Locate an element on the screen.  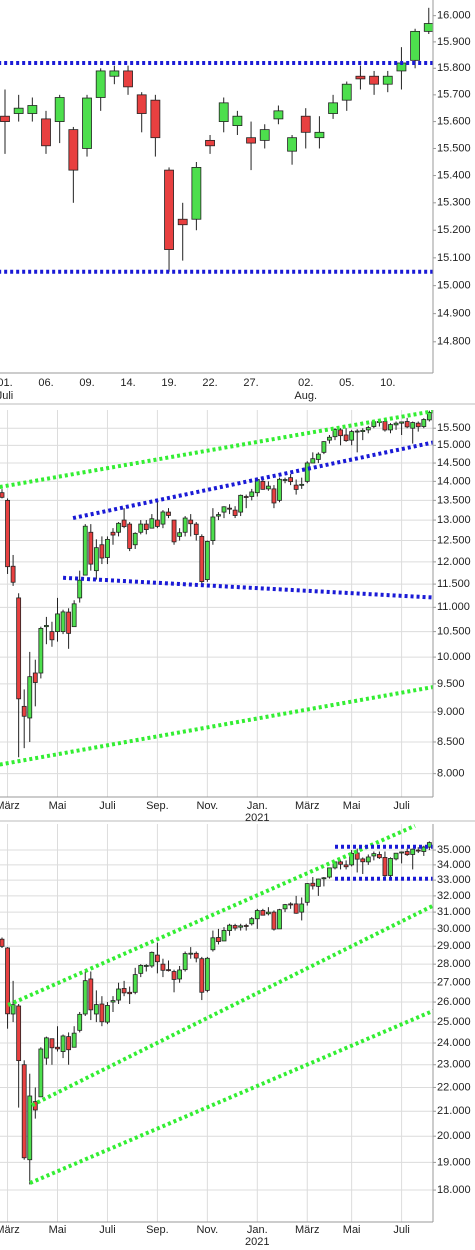
y-tick-label: 20.000 is located at coordinates (454, 1136).